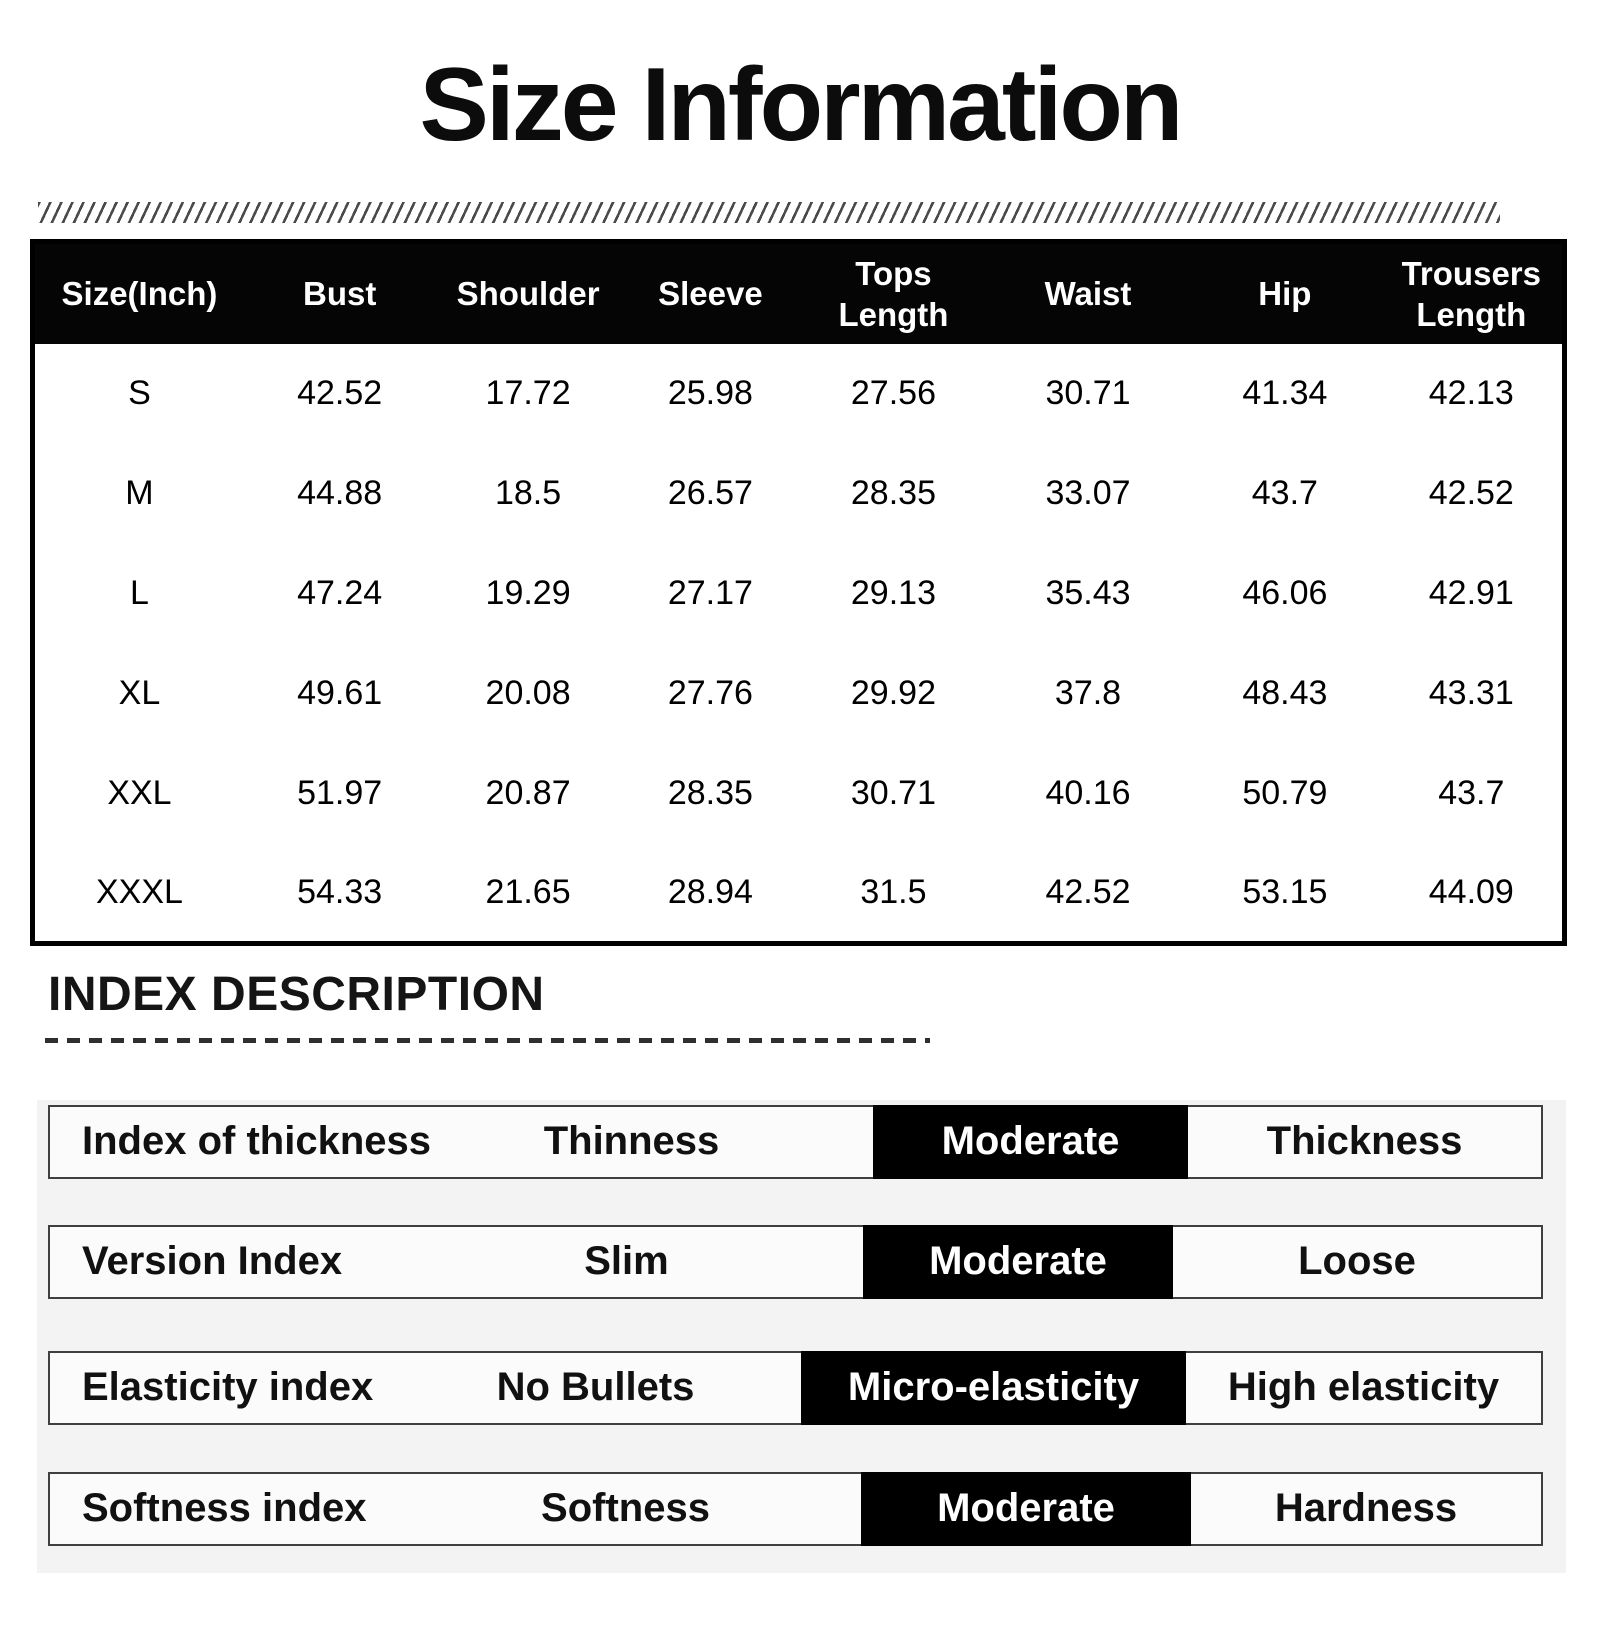 The width and height of the screenshot is (1600, 1640). I want to click on measurement-value: 35.43, so click(1088, 593).